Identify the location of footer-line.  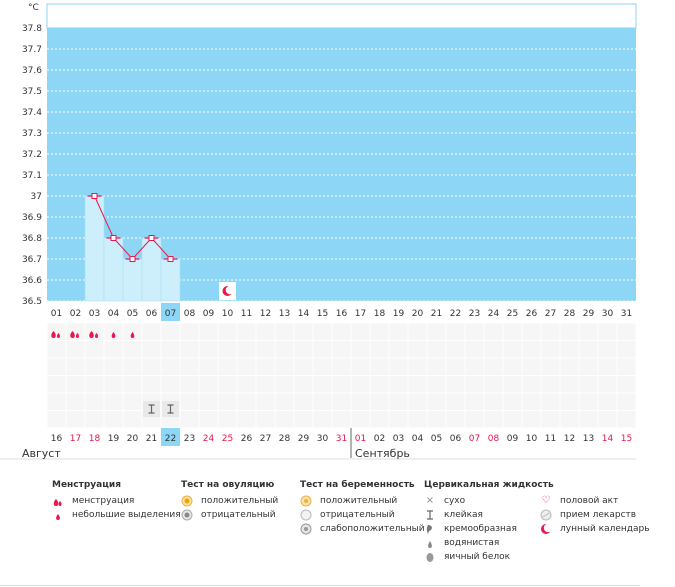
(320, 585).